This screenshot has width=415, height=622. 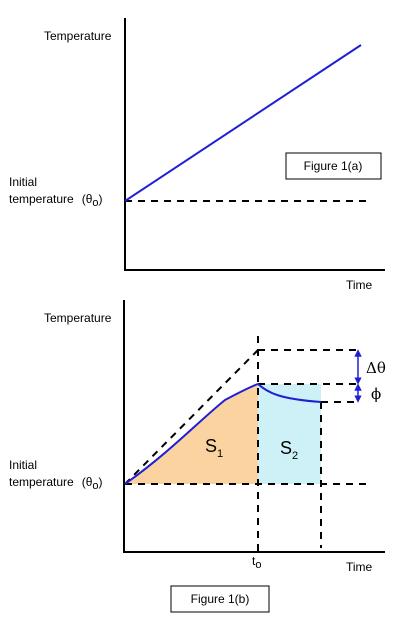 I want to click on fig-a-y-axis-label: Temperature, so click(x=78, y=36).